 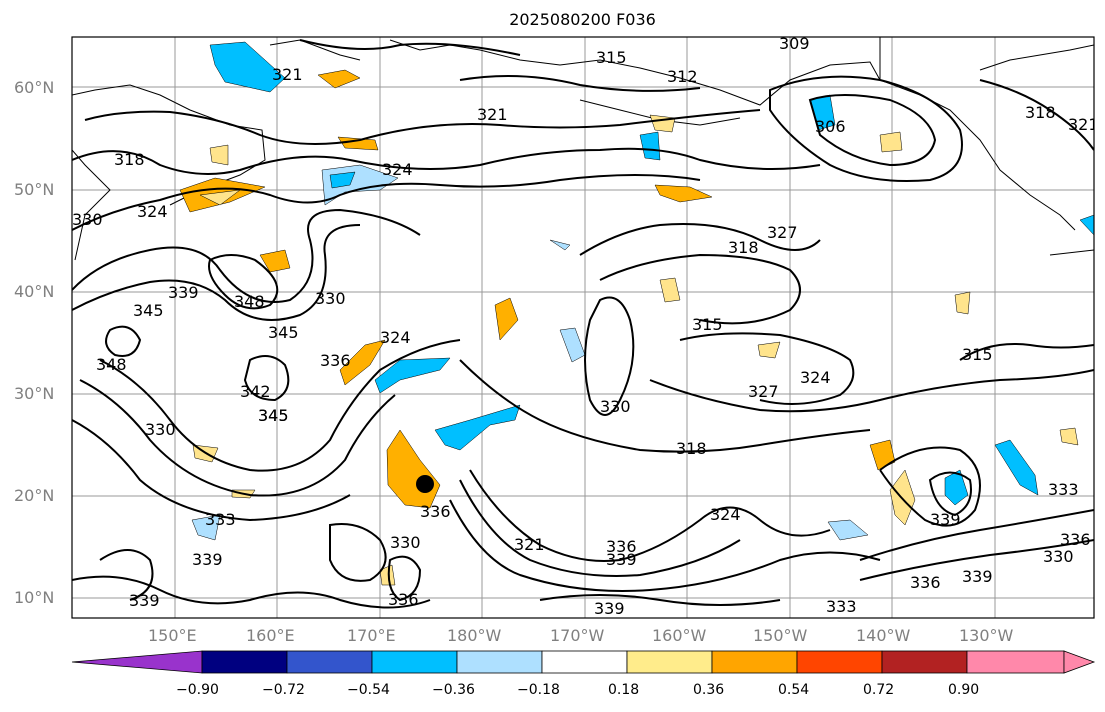 What do you see at coordinates (371, 635) in the screenshot?
I see `lon-label: 170°E` at bounding box center [371, 635].